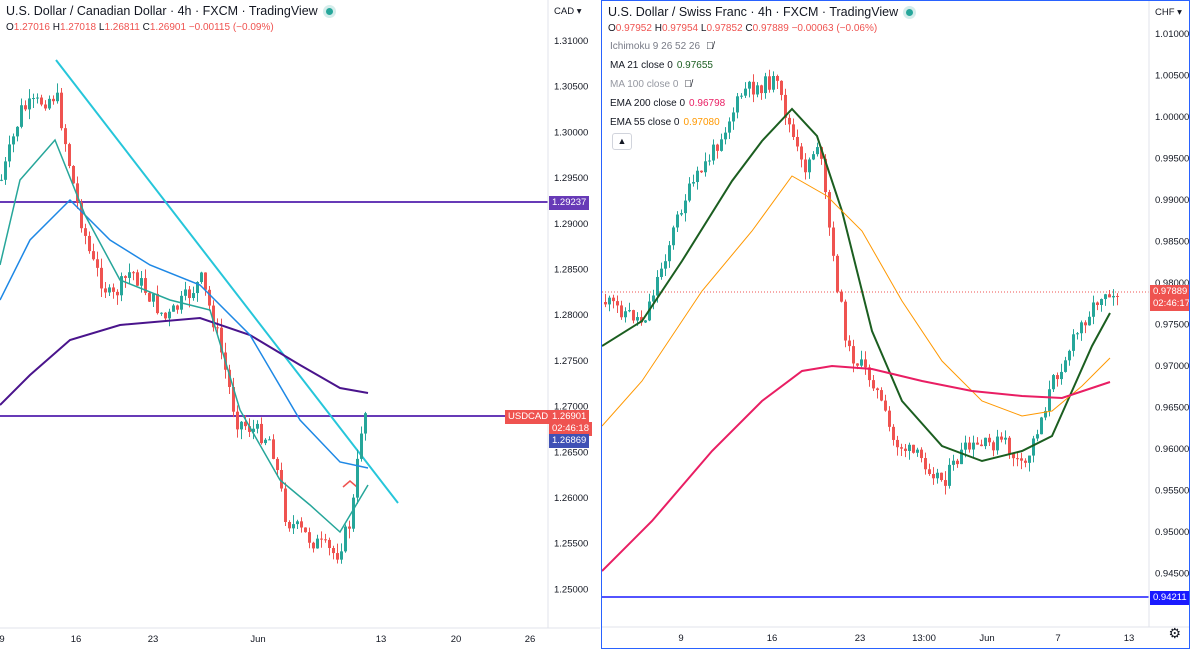 This screenshot has height=649, width=1190. Describe the element at coordinates (571, 452) in the screenshot. I see `price-tick-label: 1.26500` at that location.